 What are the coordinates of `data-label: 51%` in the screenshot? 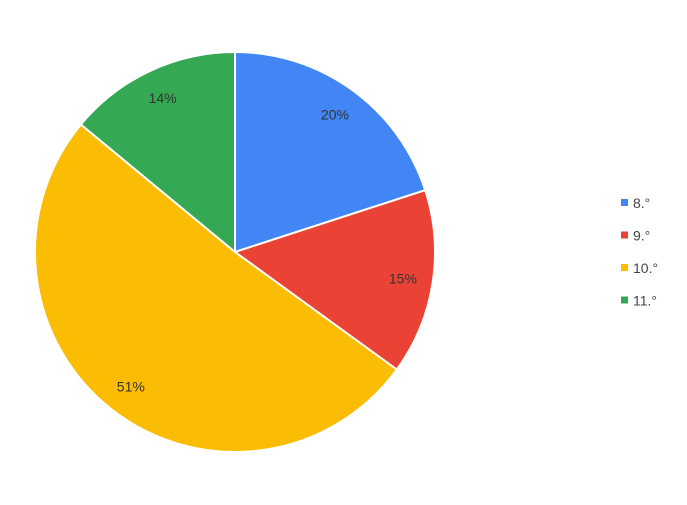 It's located at (131, 386).